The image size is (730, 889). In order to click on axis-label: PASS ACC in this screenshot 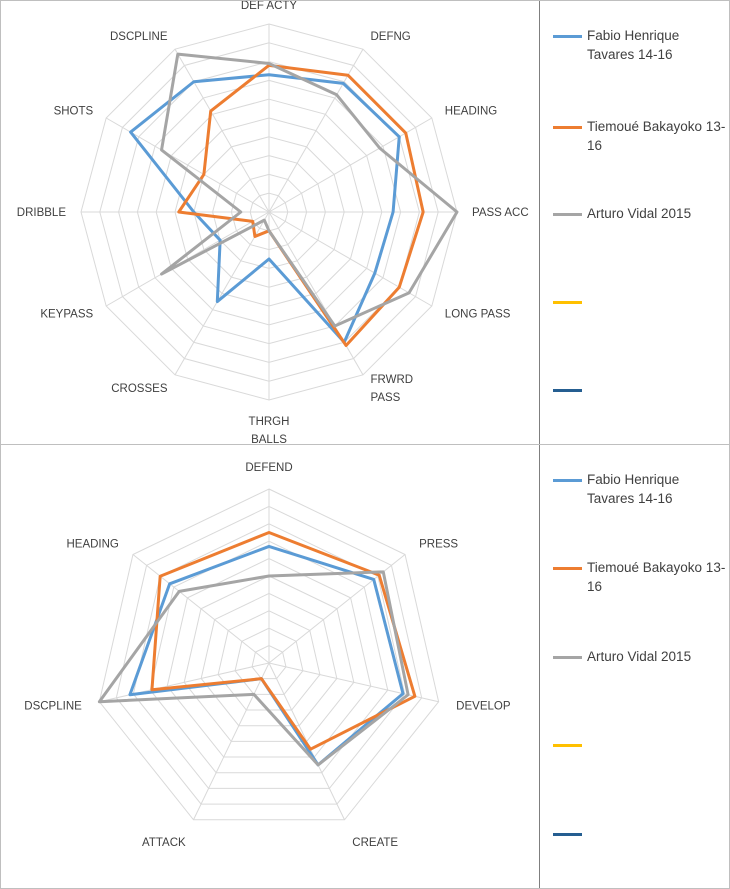, I will do `click(500, 213)`.